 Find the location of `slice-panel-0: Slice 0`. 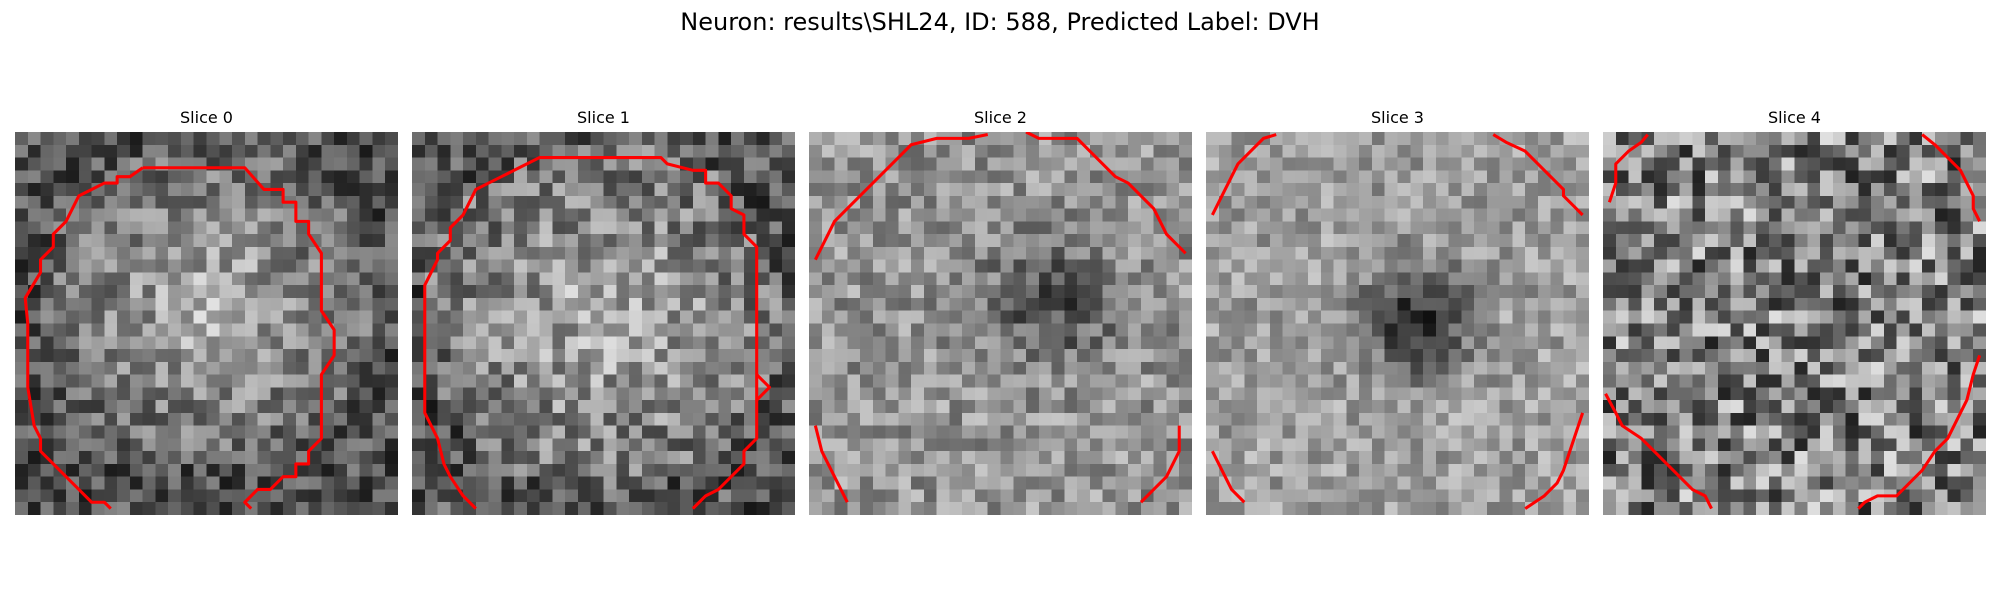

slice-panel-0: Slice 0 is located at coordinates (206, 311).